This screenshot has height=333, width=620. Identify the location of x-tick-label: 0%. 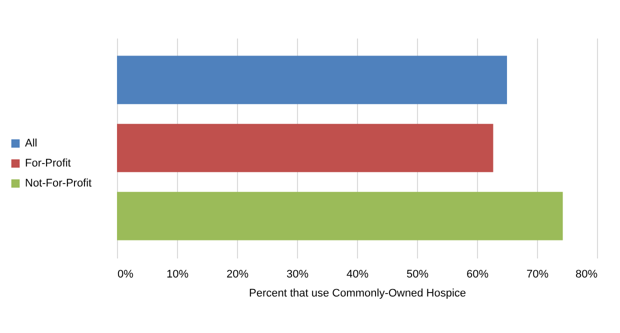
(126, 274).